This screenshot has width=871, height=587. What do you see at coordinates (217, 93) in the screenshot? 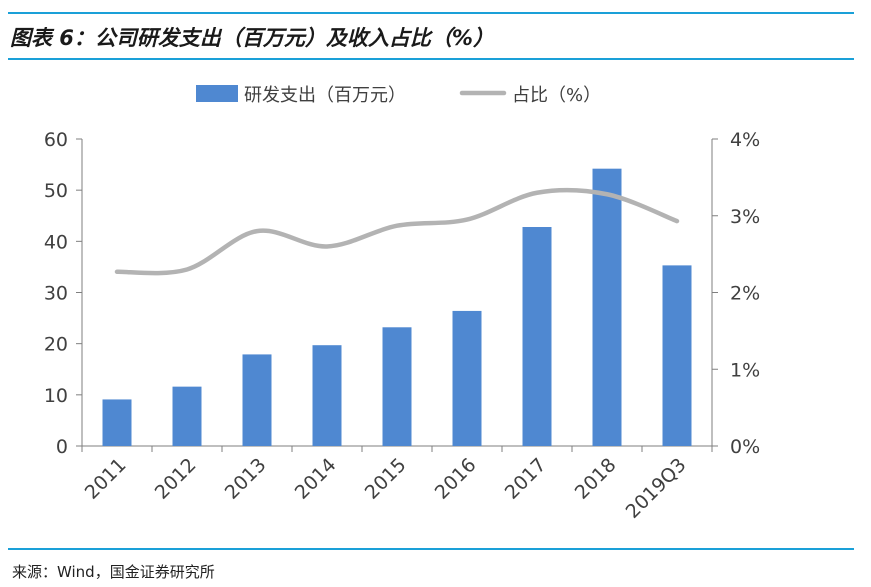
I see `legend-swatch-bar` at bounding box center [217, 93].